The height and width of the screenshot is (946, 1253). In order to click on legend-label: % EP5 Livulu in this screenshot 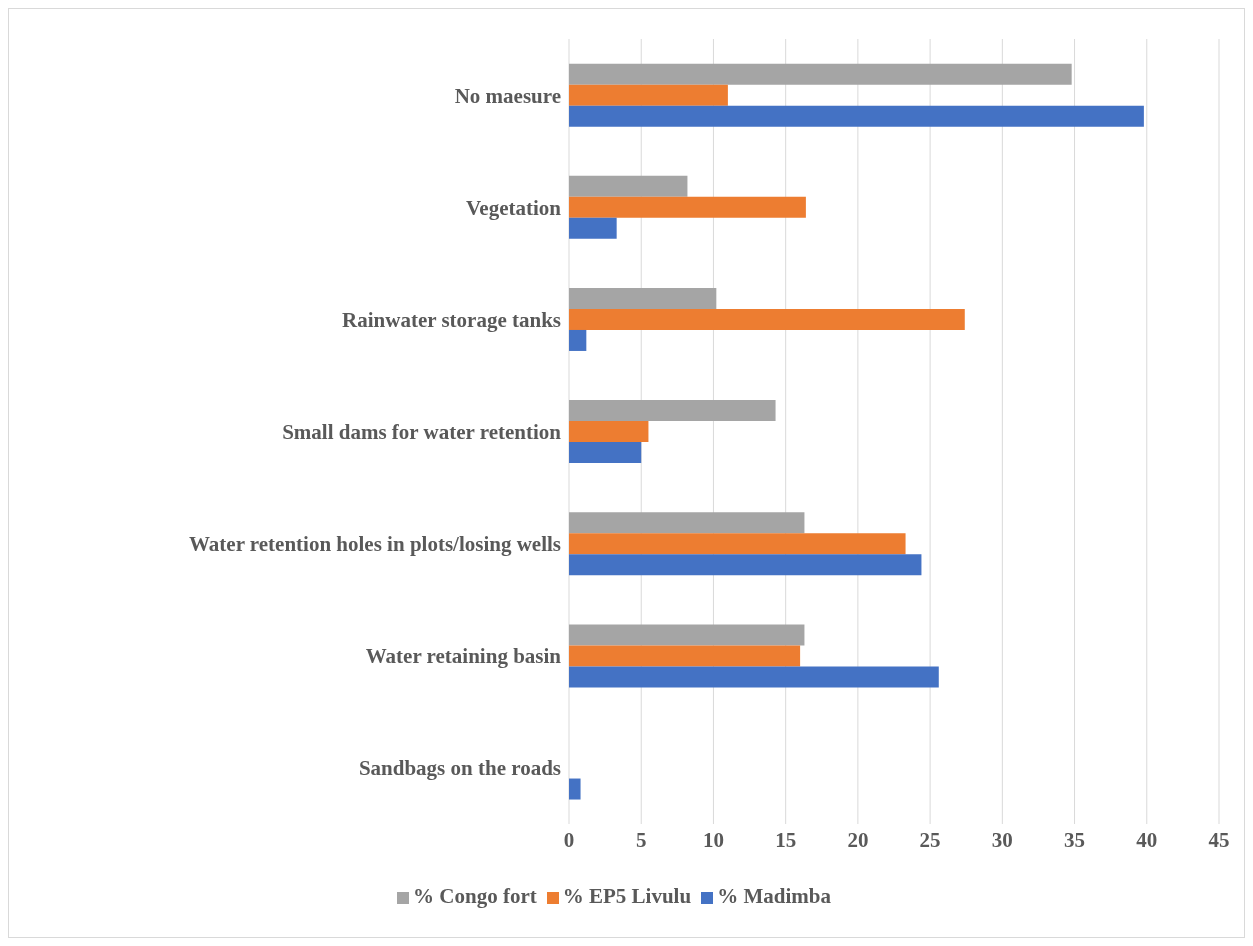, I will do `click(627, 896)`.